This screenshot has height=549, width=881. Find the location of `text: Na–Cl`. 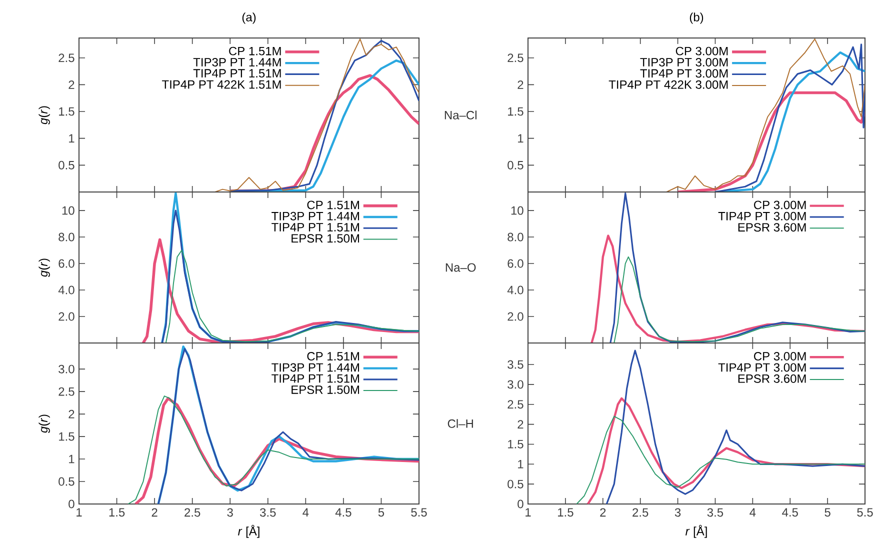

text: Na–Cl is located at coordinates (460, 115).